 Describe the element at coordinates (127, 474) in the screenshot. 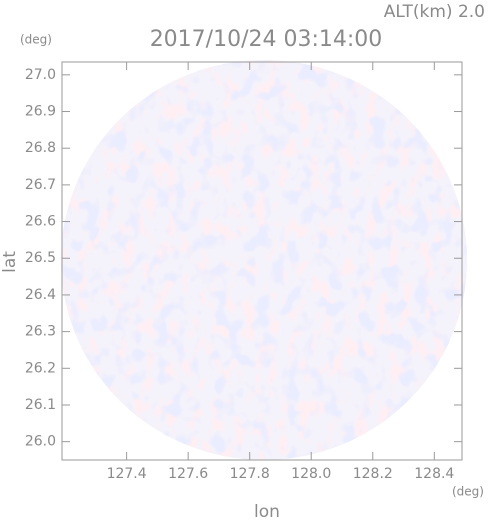

I see `x-tick-label: 127.4` at that location.